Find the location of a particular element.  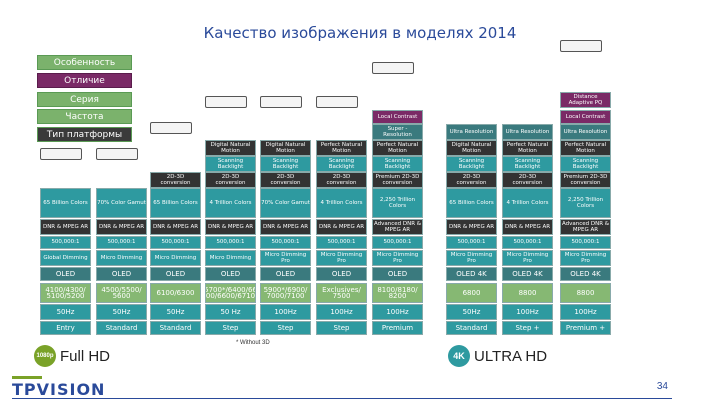

digital-crystal-clear-logo is located at coordinates (61, 154).